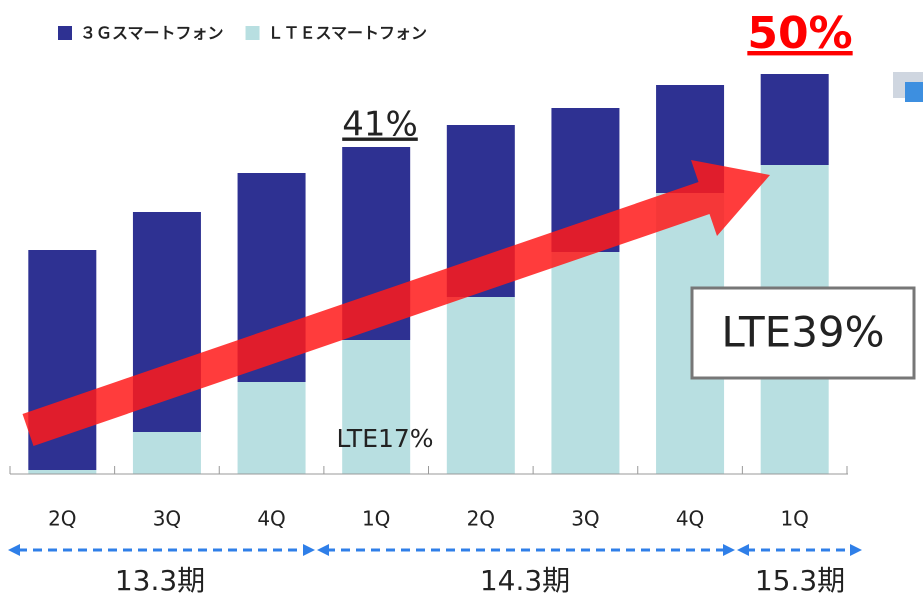  I want to click on annotation: LTE39%, so click(802, 332).